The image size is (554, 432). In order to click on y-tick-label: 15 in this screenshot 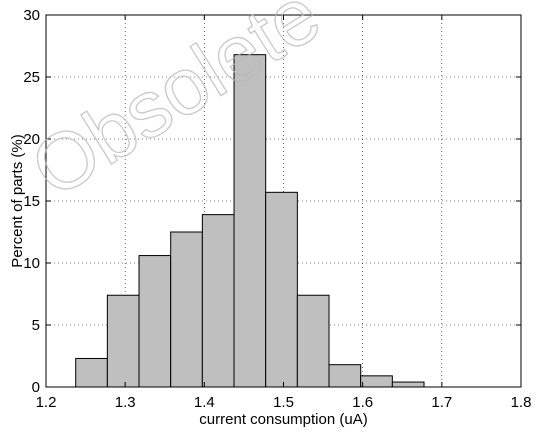, I will do `click(31, 201)`.